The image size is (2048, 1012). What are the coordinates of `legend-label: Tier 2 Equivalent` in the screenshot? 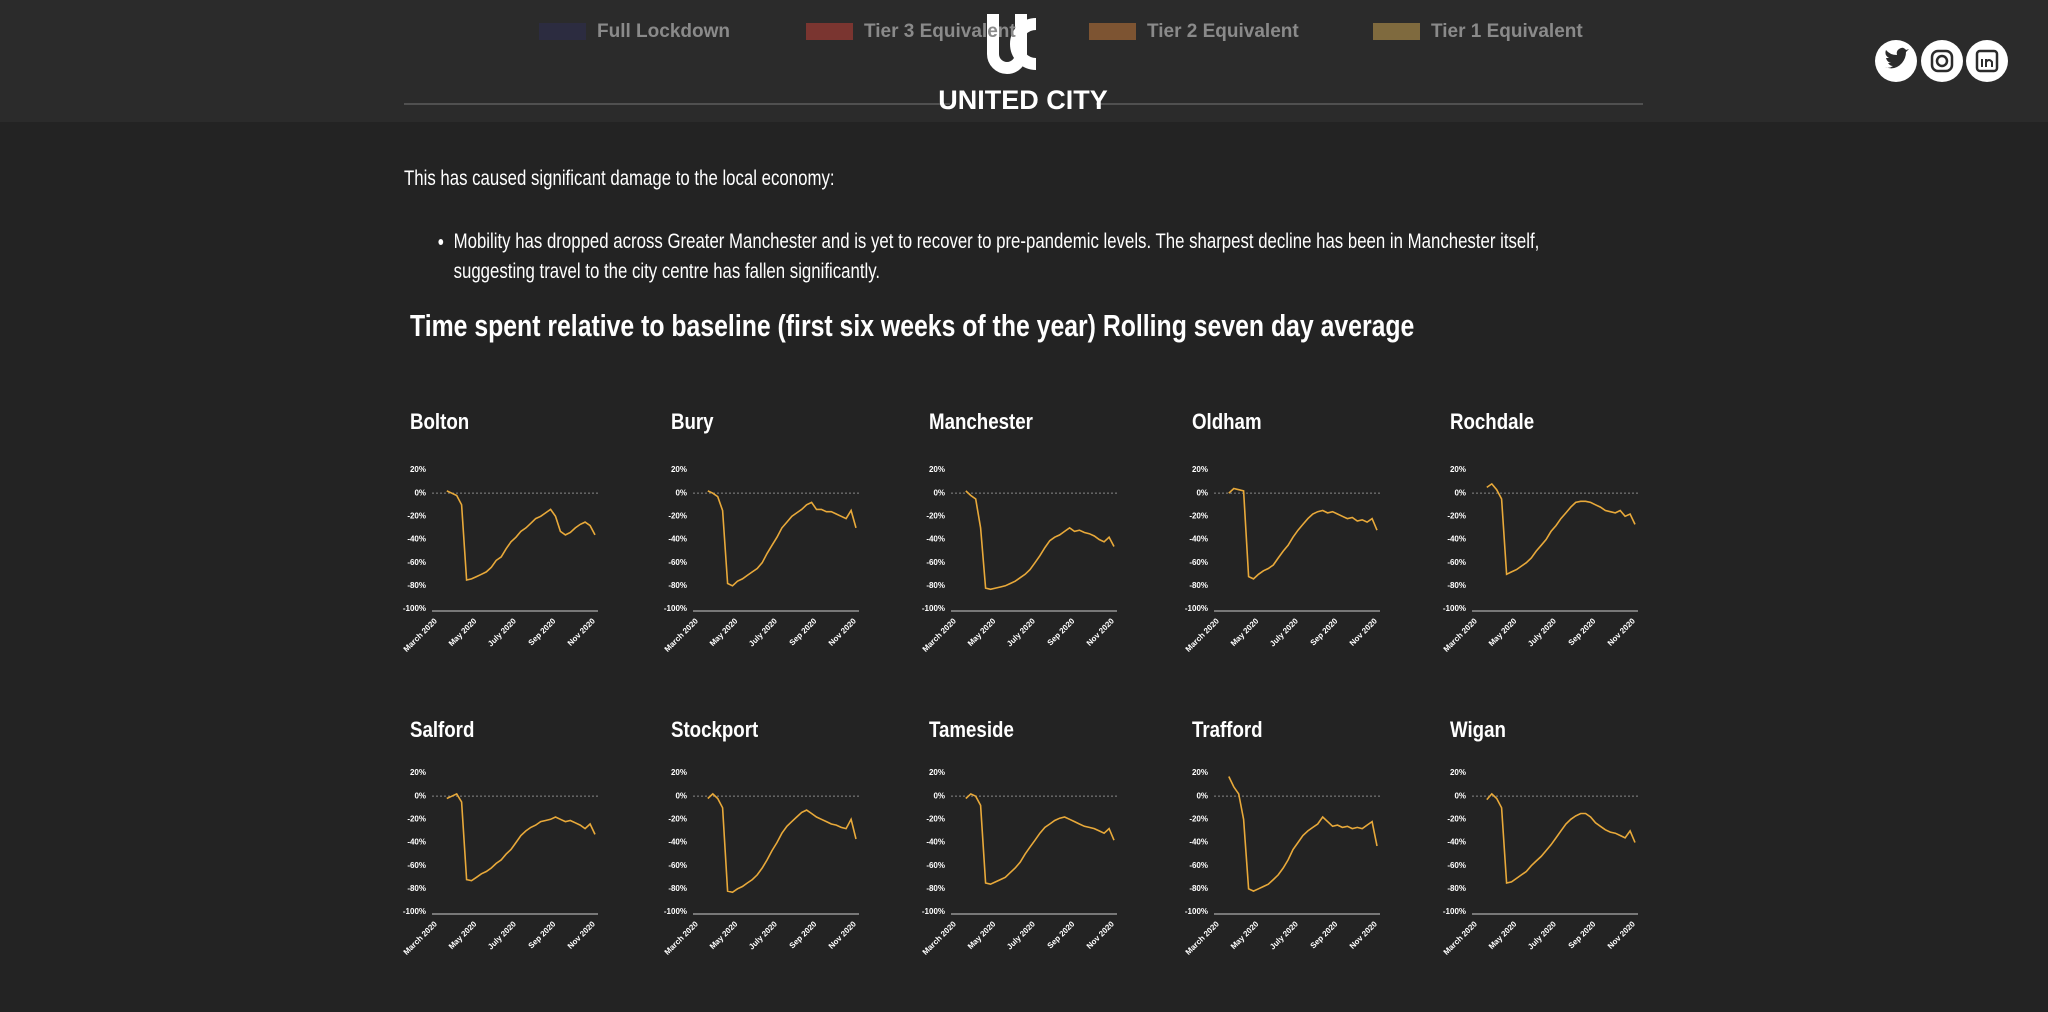 It's located at (1223, 31).